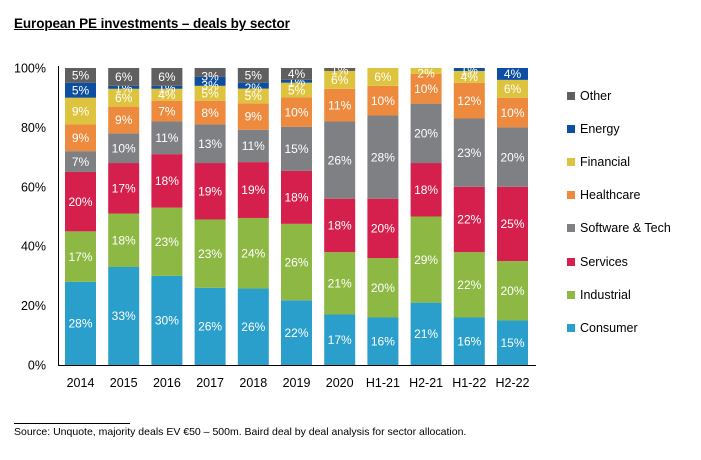  What do you see at coordinates (80, 161) in the screenshot?
I see `bar-segment-software-and-tech-2014` at bounding box center [80, 161].